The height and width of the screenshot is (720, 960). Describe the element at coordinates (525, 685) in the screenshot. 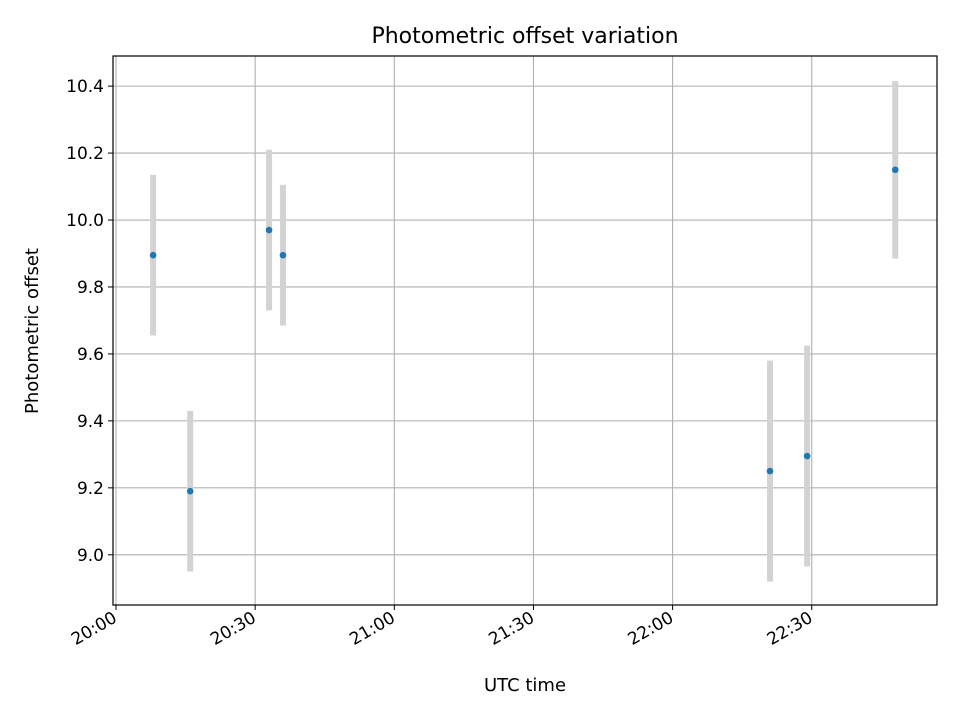

I see `x-axis-label: UTC time` at that location.